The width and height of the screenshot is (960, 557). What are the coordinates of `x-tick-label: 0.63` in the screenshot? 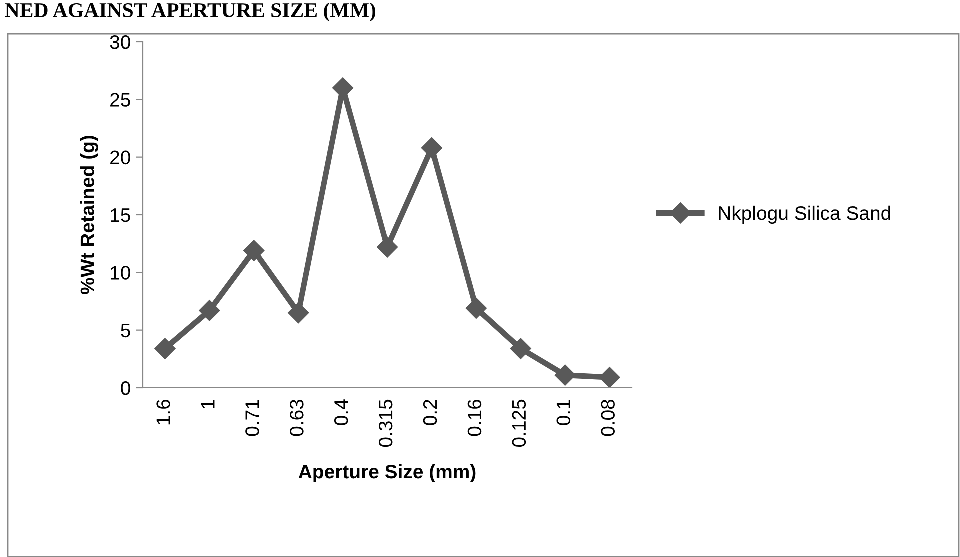 It's located at (297, 418).